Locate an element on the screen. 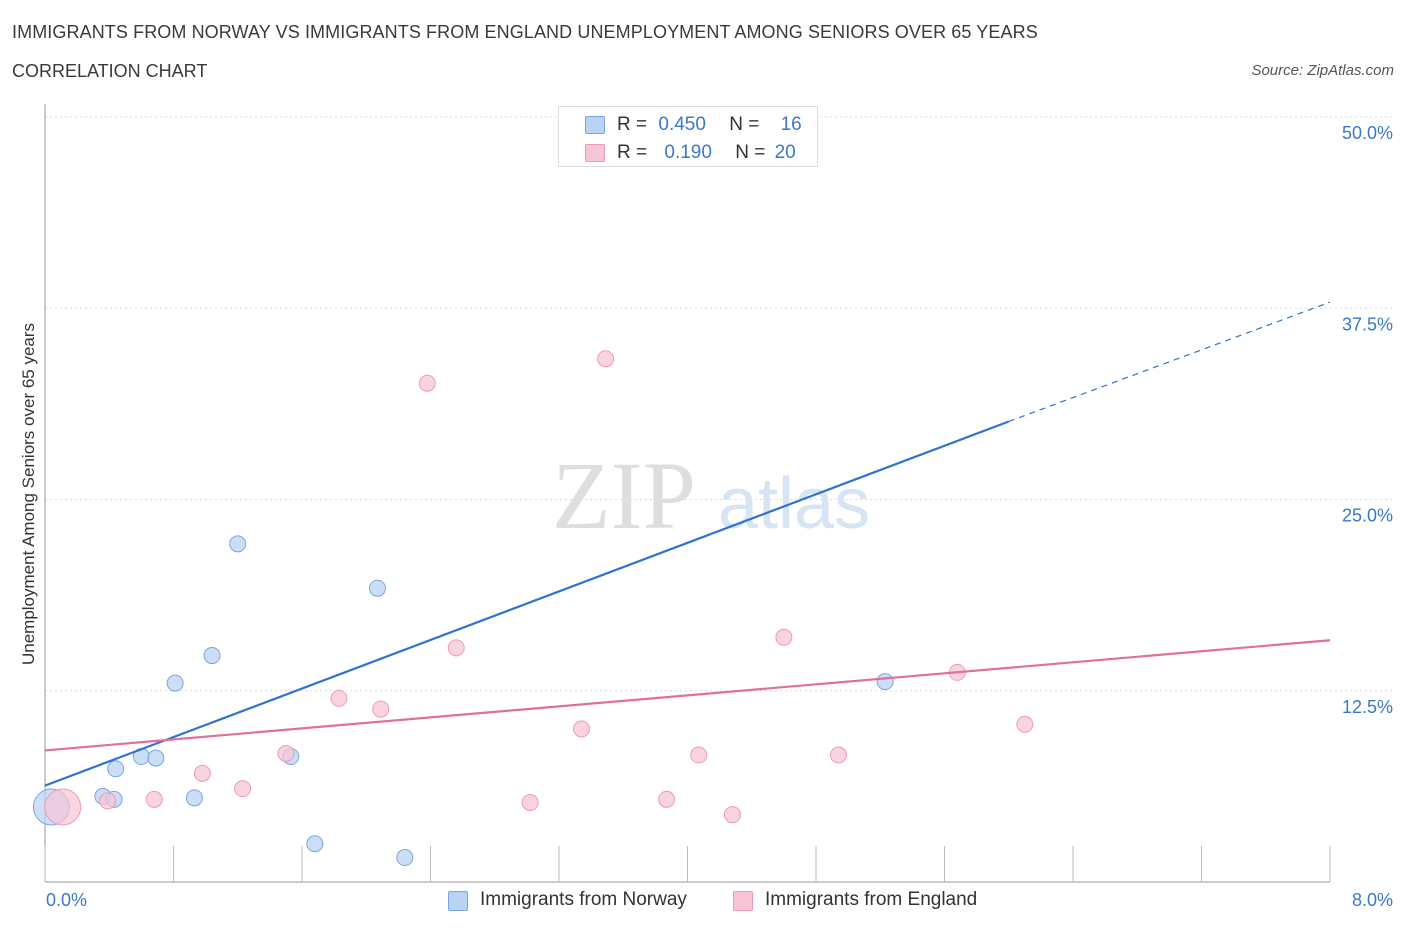 The image size is (1406, 930). england-swatch is located at coordinates (595, 153).